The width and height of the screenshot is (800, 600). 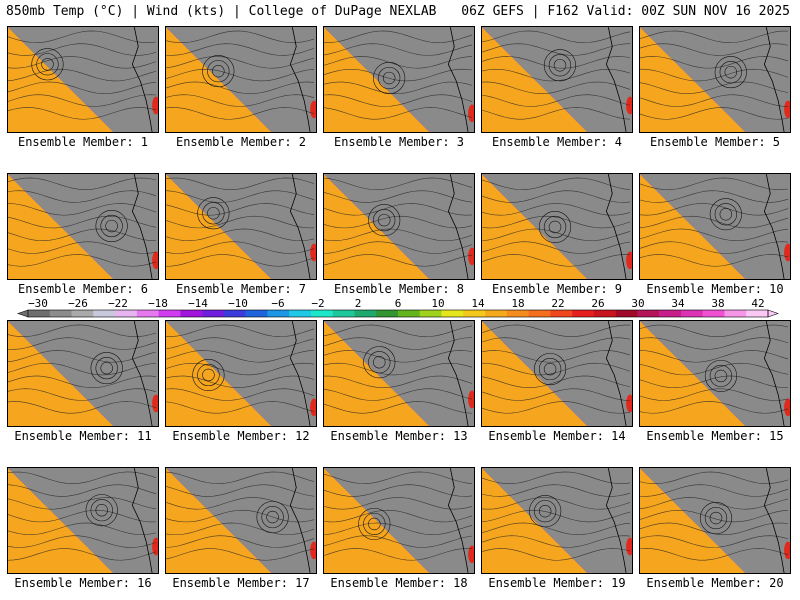 I want to click on ensemble-member-label: Ensemble Member: 19, so click(x=557, y=583).